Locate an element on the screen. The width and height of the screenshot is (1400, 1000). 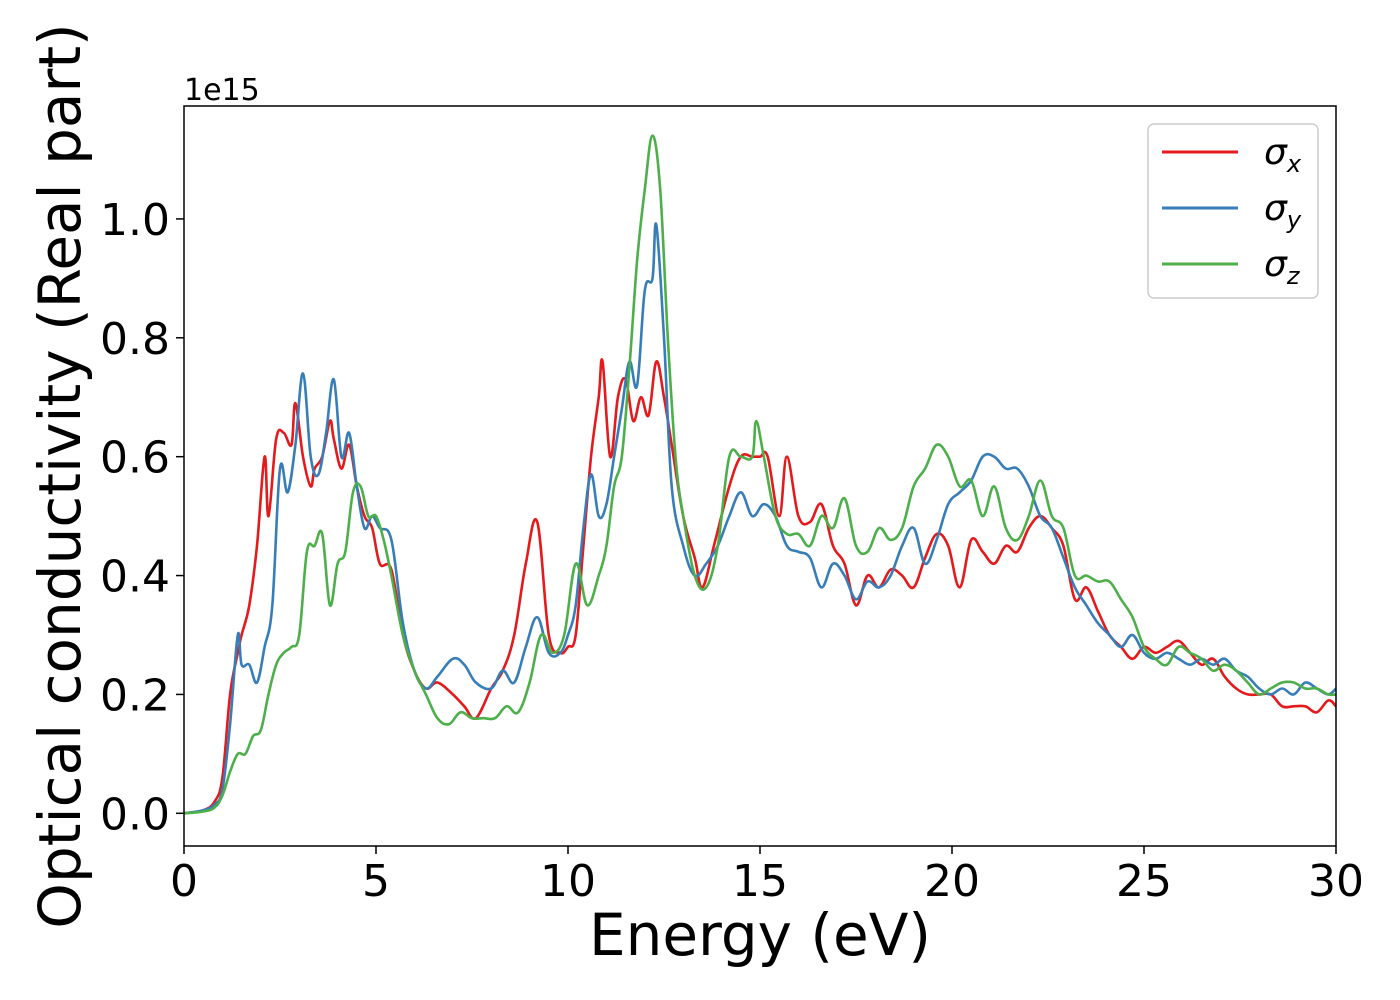
x-tick-label: 20 is located at coordinates (952, 881).